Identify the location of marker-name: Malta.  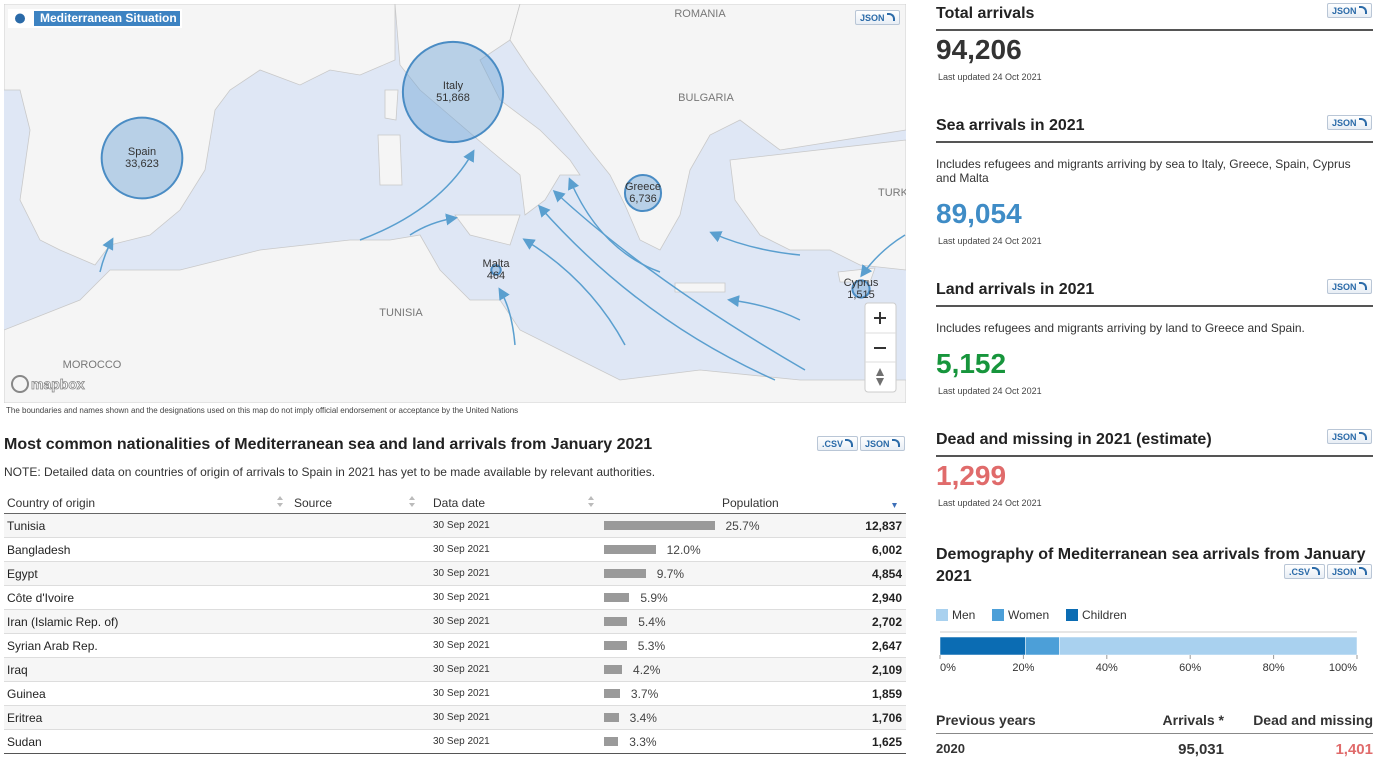
(497, 264).